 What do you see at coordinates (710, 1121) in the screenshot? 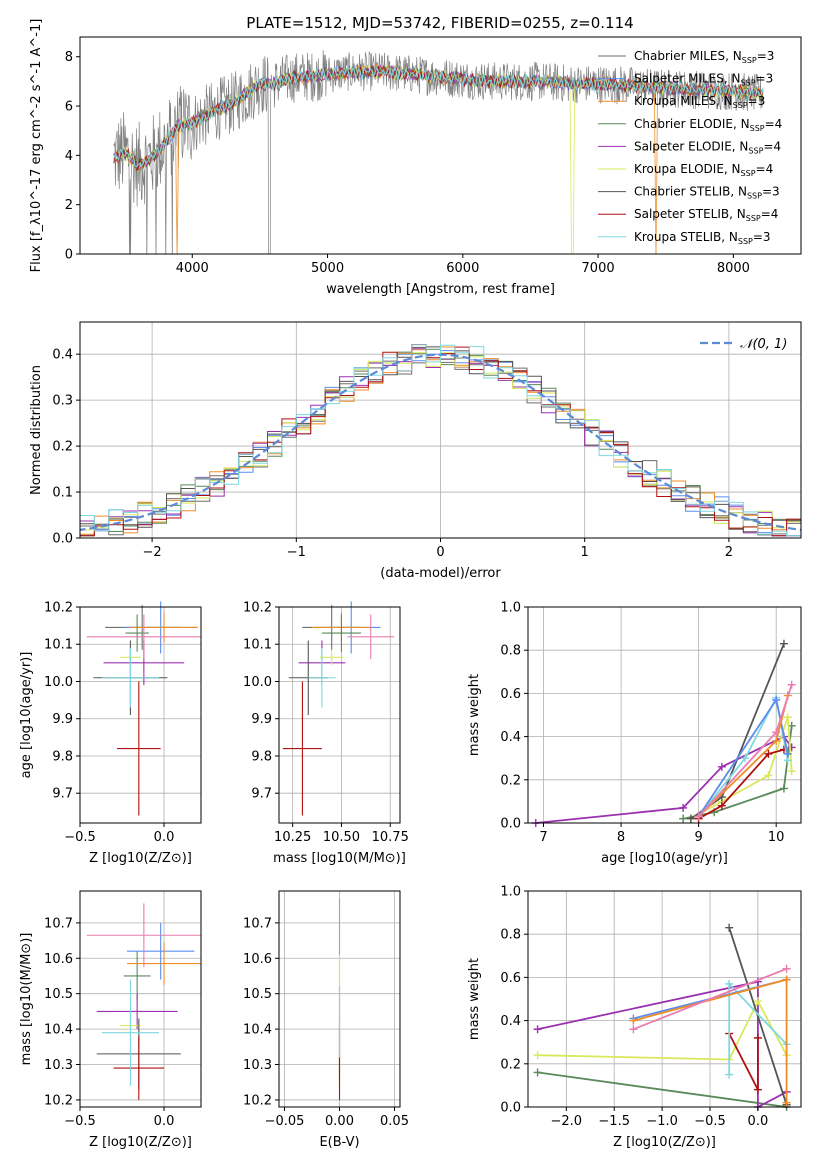
I see `x-tick-label: −0.5` at bounding box center [710, 1121].